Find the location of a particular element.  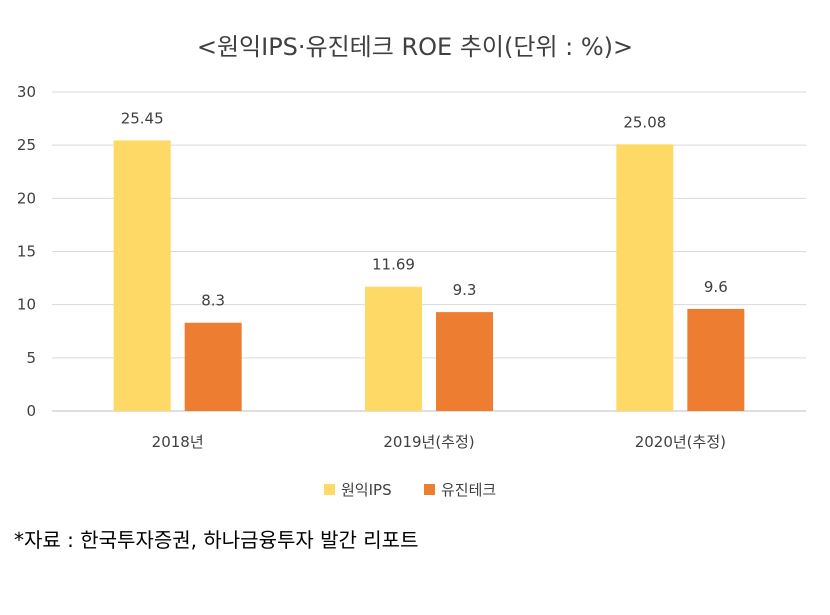

data-label: 9.3 is located at coordinates (465, 290).